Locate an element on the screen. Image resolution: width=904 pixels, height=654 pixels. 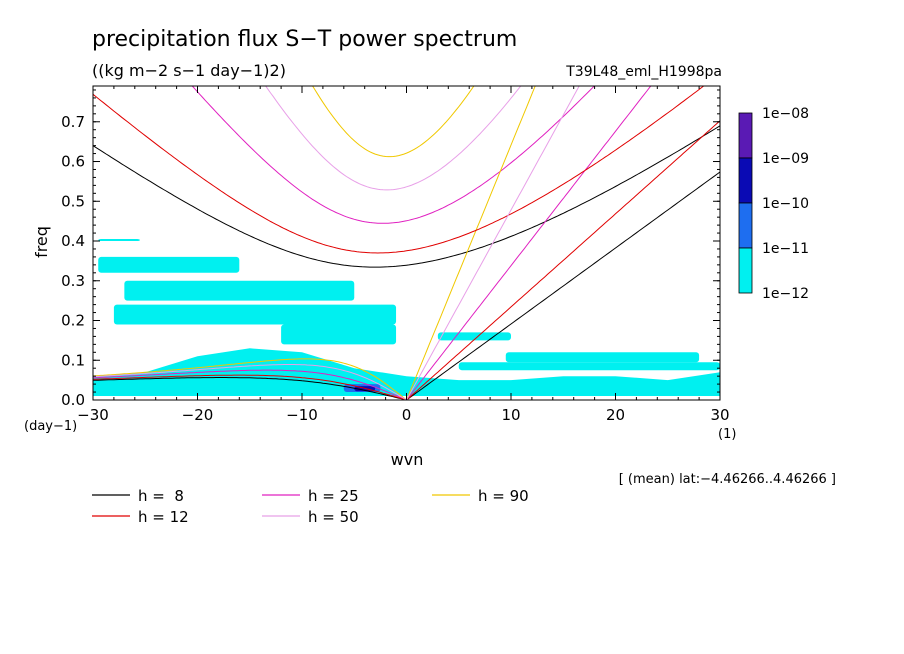
colorbar-label: 1e−11 is located at coordinates (785, 249).